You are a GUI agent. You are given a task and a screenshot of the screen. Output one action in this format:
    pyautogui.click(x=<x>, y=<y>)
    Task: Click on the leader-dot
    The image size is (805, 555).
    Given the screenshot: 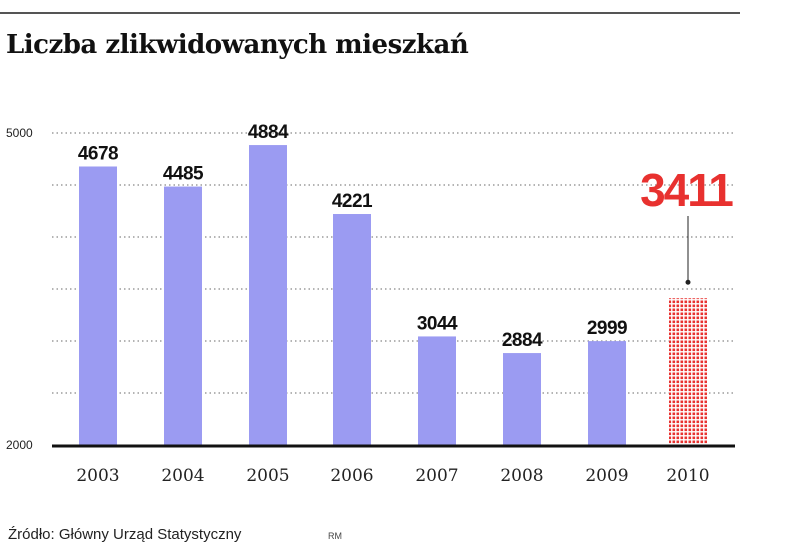 What is the action you would take?
    pyautogui.click(x=688, y=282)
    